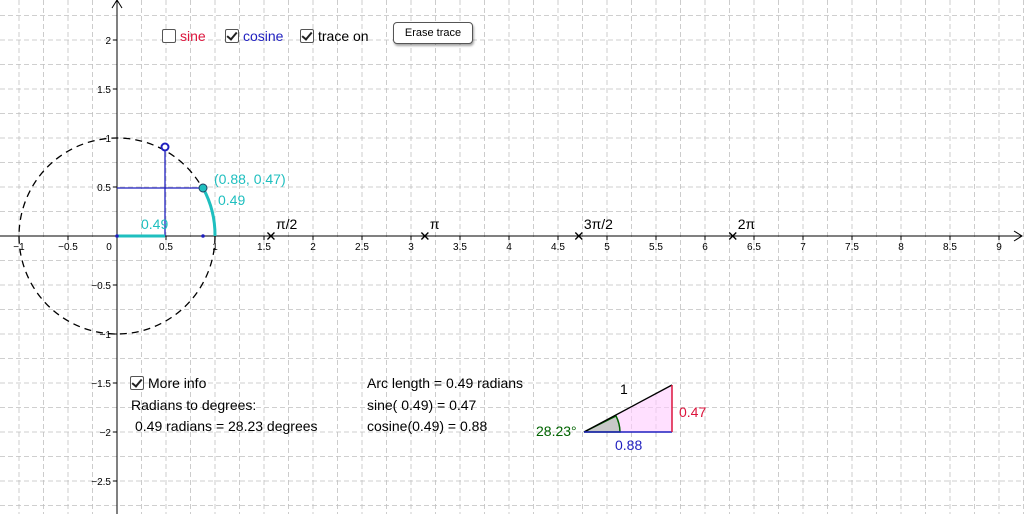 This screenshot has width=1024, height=514. Describe the element at coordinates (68, 247) in the screenshot. I see `x-tick-label: −0.5` at that location.